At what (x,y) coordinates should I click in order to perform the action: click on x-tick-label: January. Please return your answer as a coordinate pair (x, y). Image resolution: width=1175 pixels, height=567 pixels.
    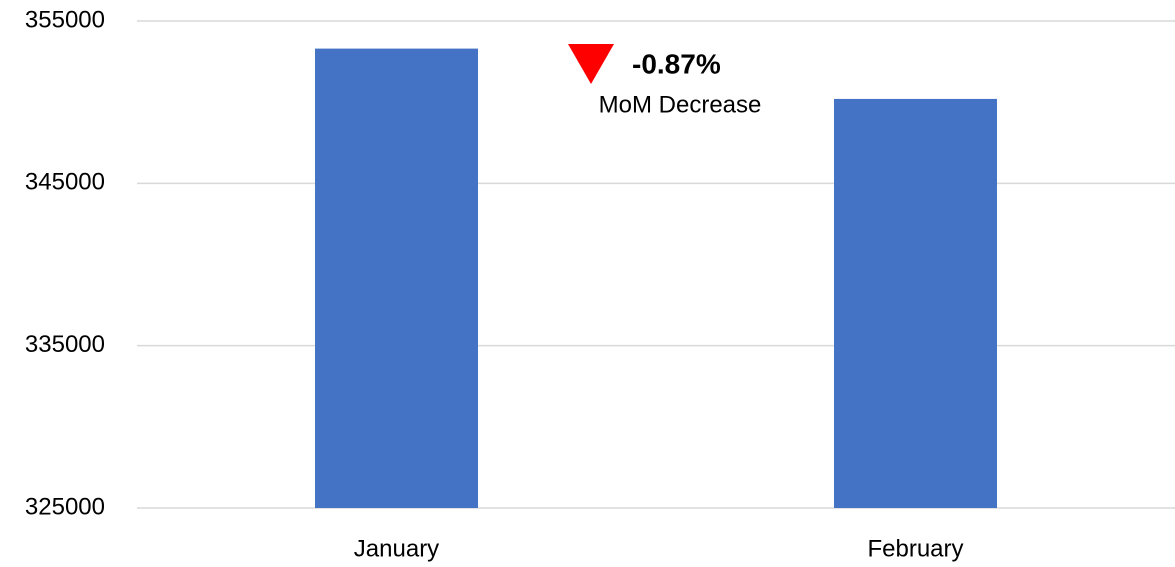
    Looking at the image, I should click on (396, 548).